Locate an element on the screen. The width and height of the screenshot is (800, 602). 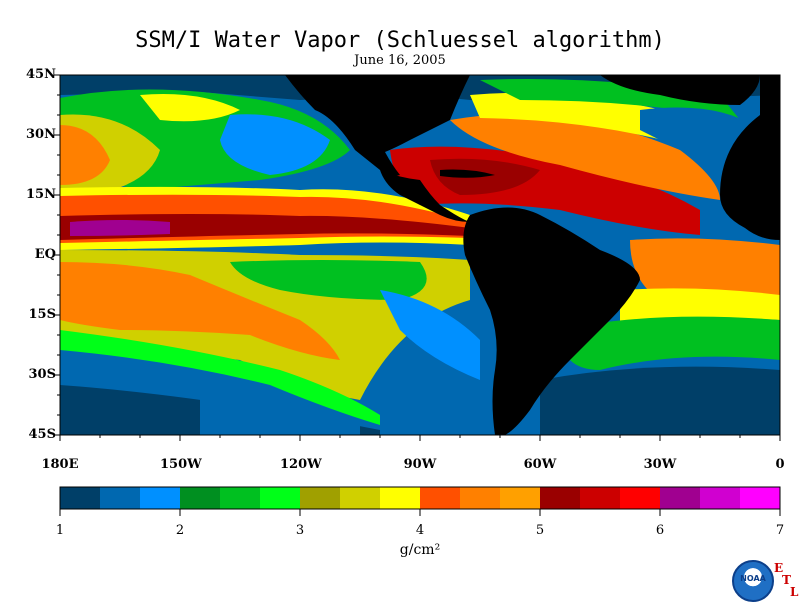
north-pacific-dry-pool is located at coordinates (275, 144).